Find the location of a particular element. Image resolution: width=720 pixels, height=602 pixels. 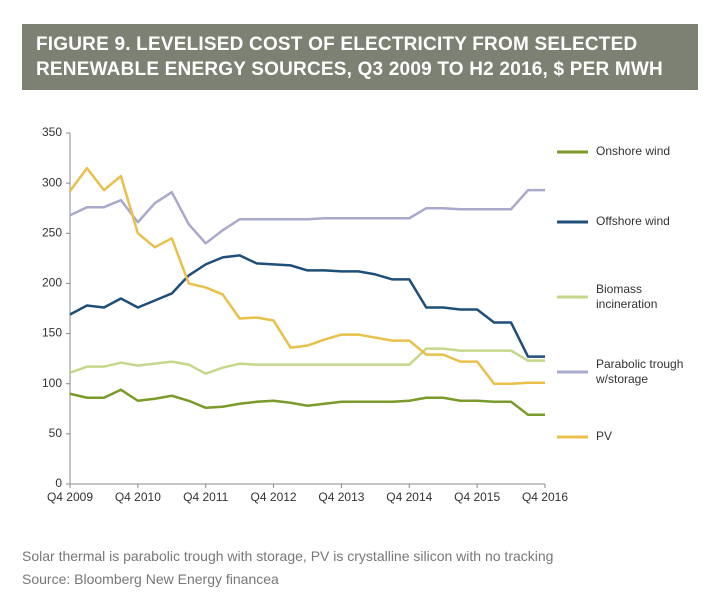

legend-label: Offshore wind is located at coordinates (633, 221).